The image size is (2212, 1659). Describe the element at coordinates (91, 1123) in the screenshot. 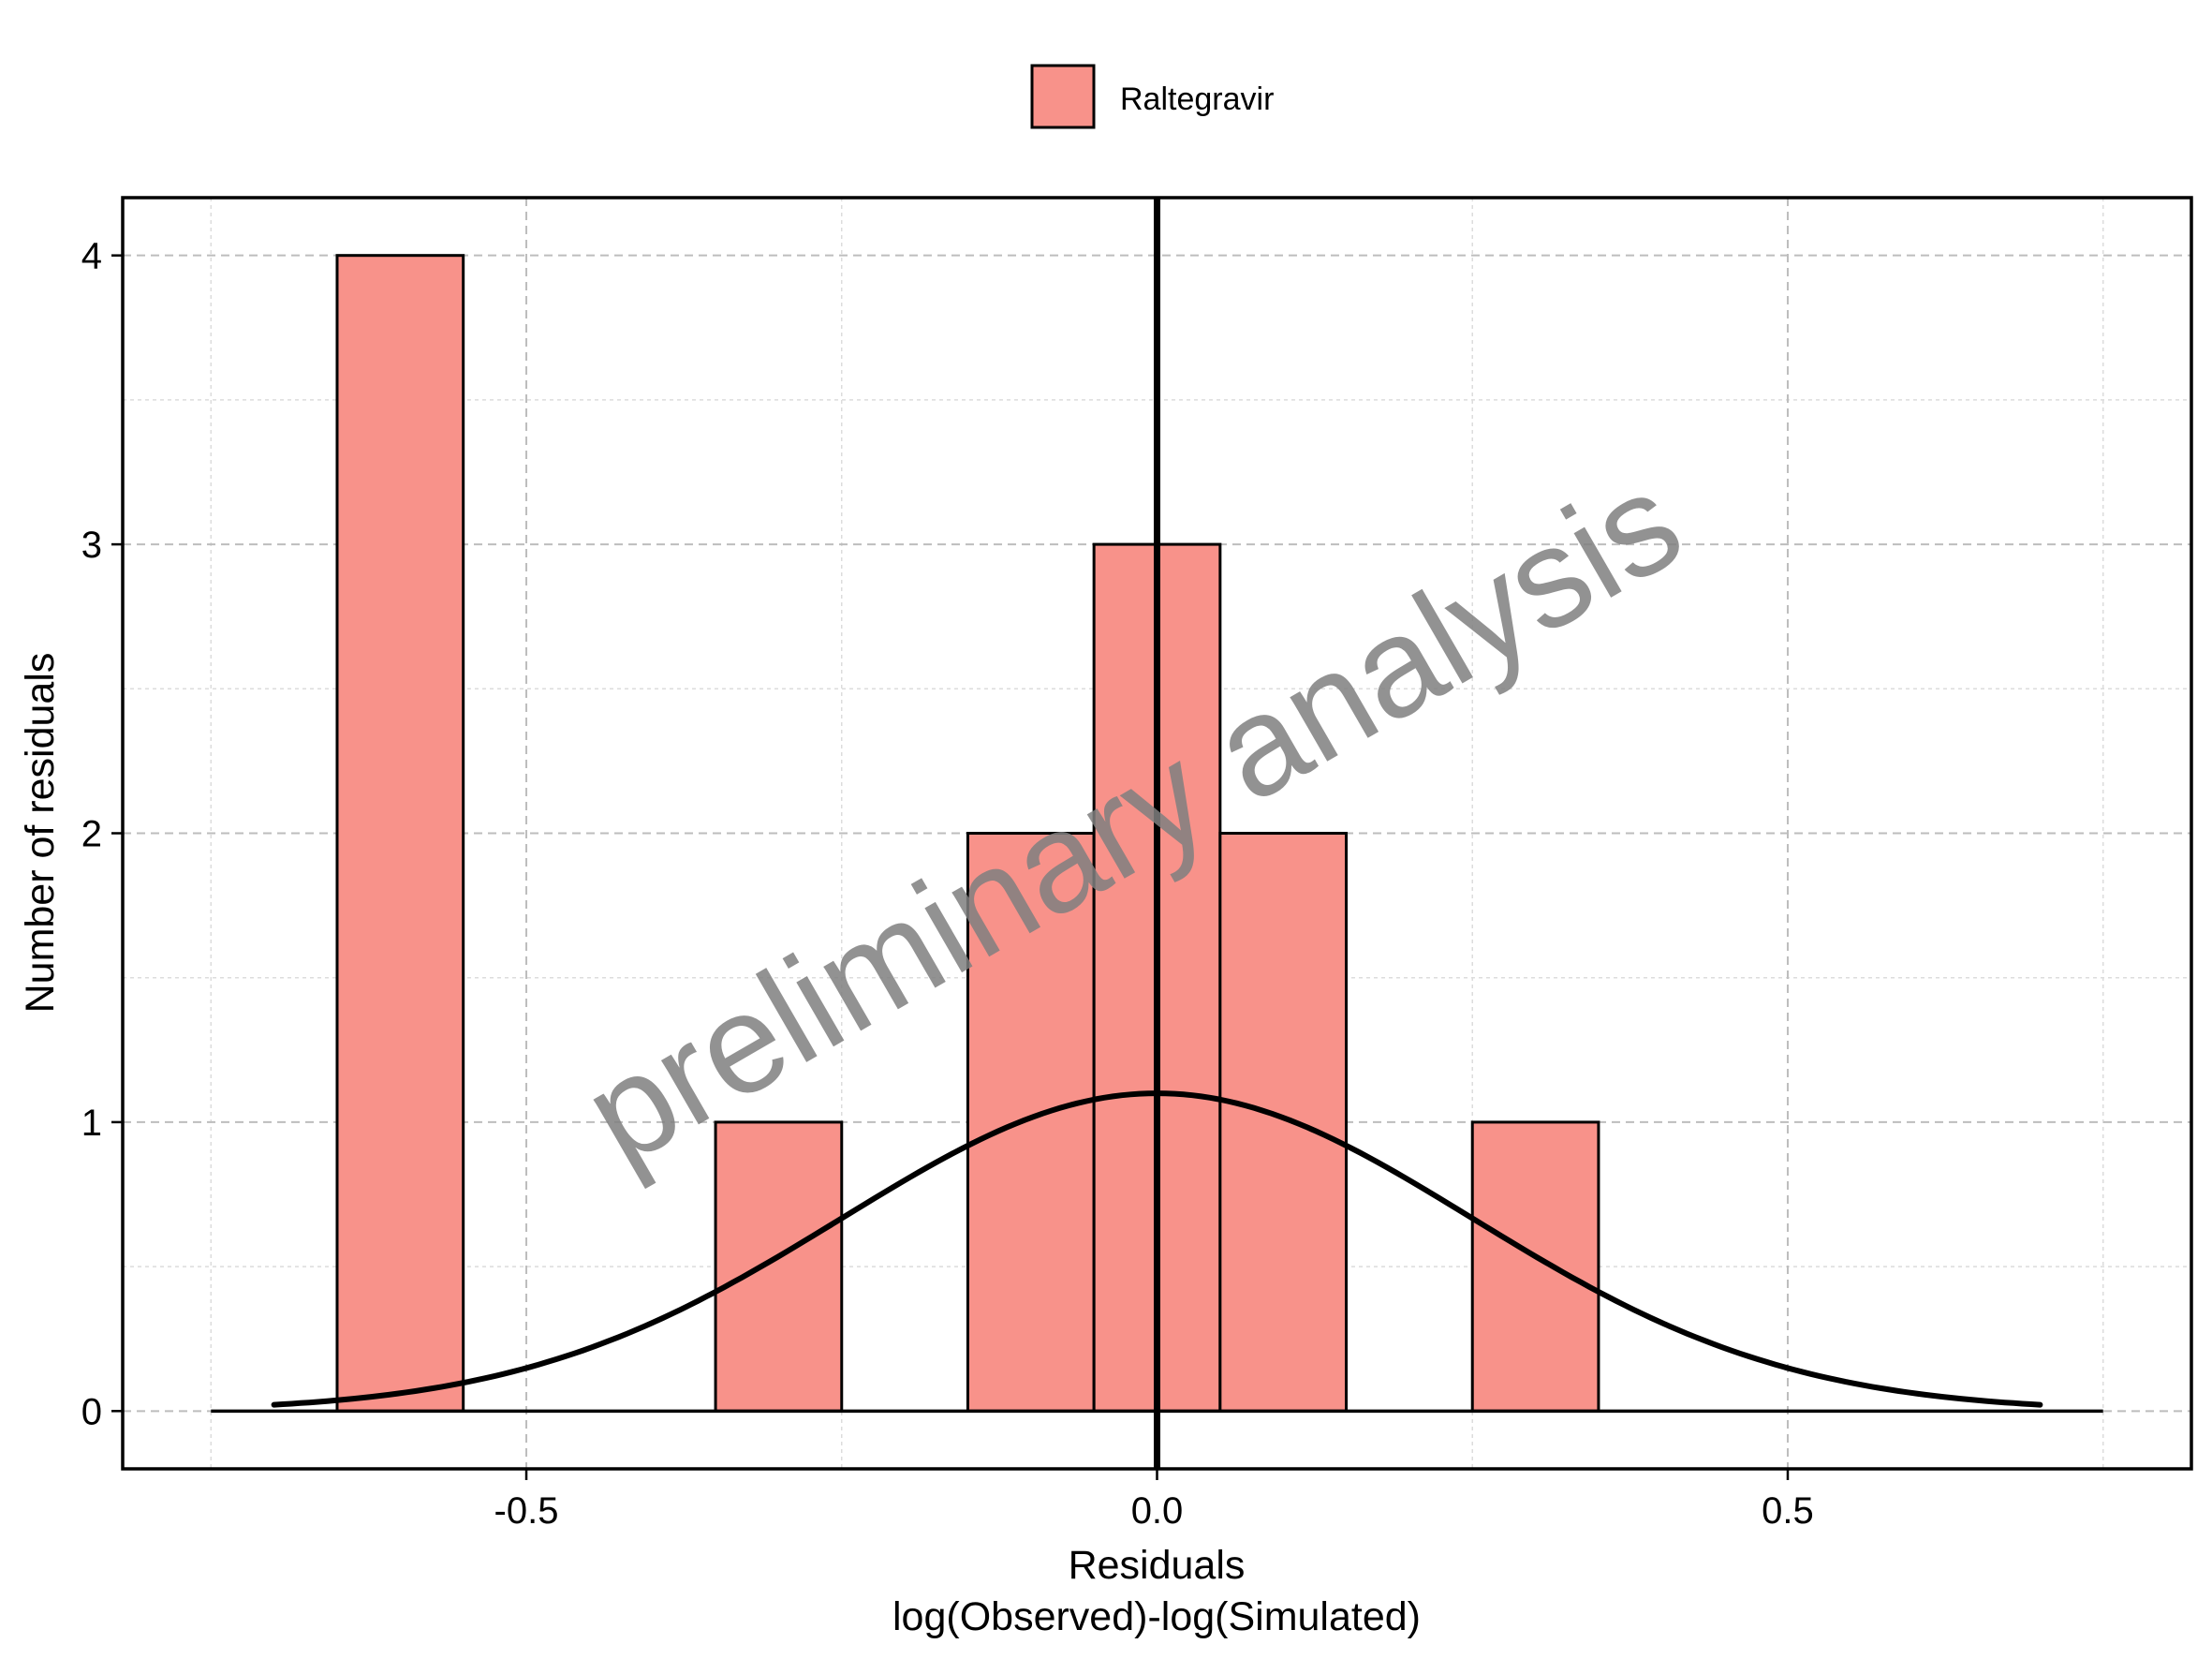

I see `y-tick-label: 1` at that location.